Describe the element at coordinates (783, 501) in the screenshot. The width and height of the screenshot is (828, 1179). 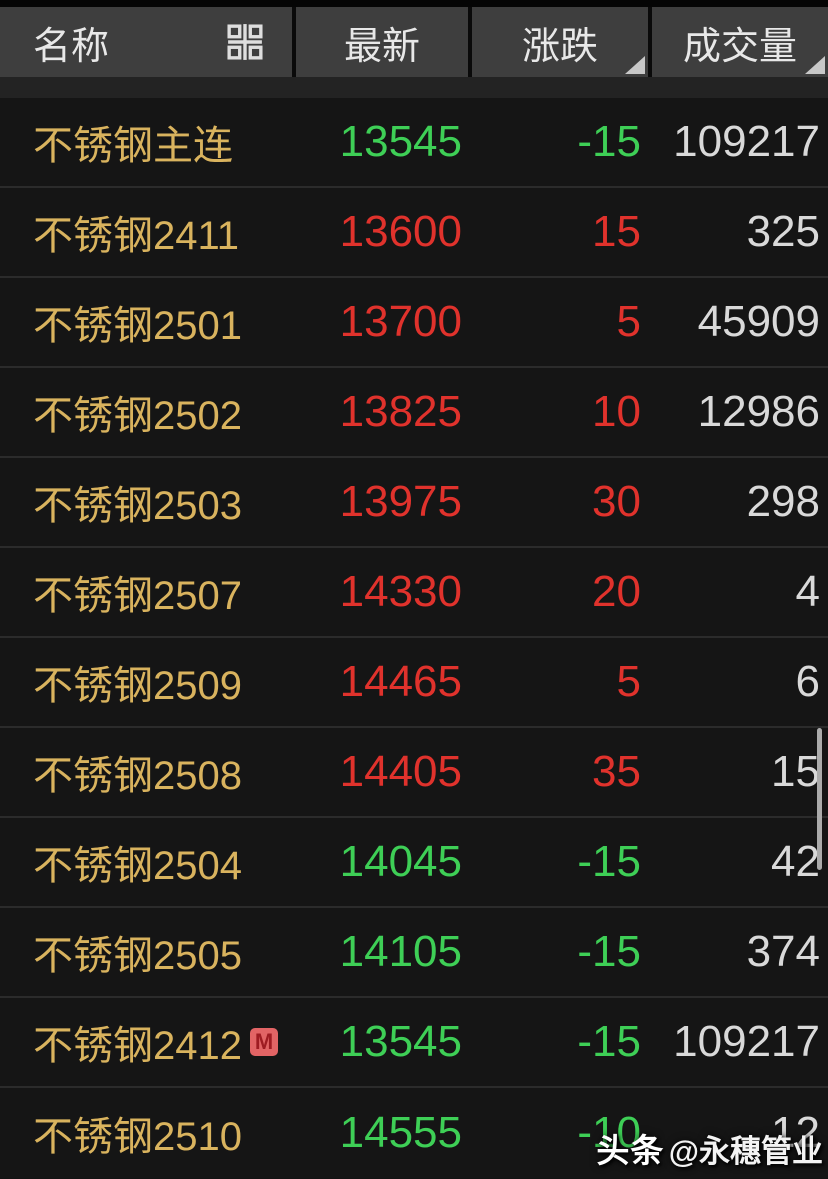
I see `volume: 298` at that location.